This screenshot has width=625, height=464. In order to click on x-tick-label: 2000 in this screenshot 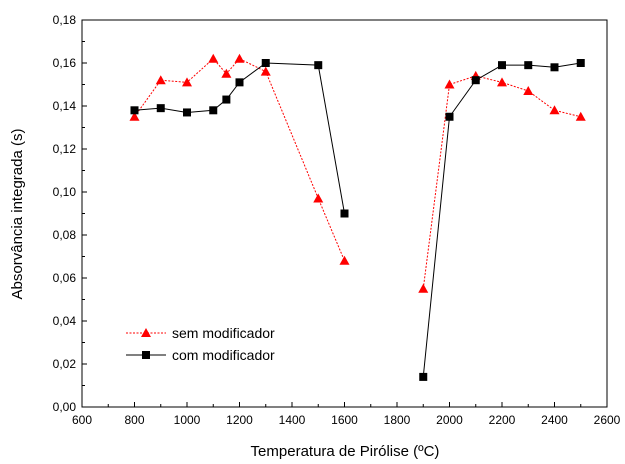, I will do `click(449, 420)`.